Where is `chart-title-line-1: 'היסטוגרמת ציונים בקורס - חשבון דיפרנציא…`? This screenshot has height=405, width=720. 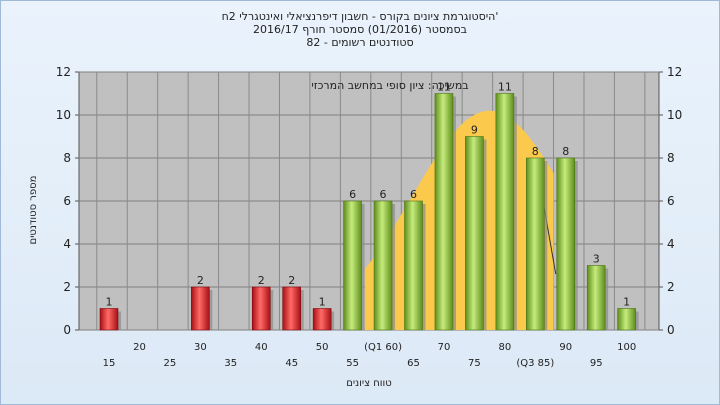
chart-title-line-1: 'היסטוגרמת ציונים בקורס - חשבון דיפרנציא… is located at coordinates (360, 16).